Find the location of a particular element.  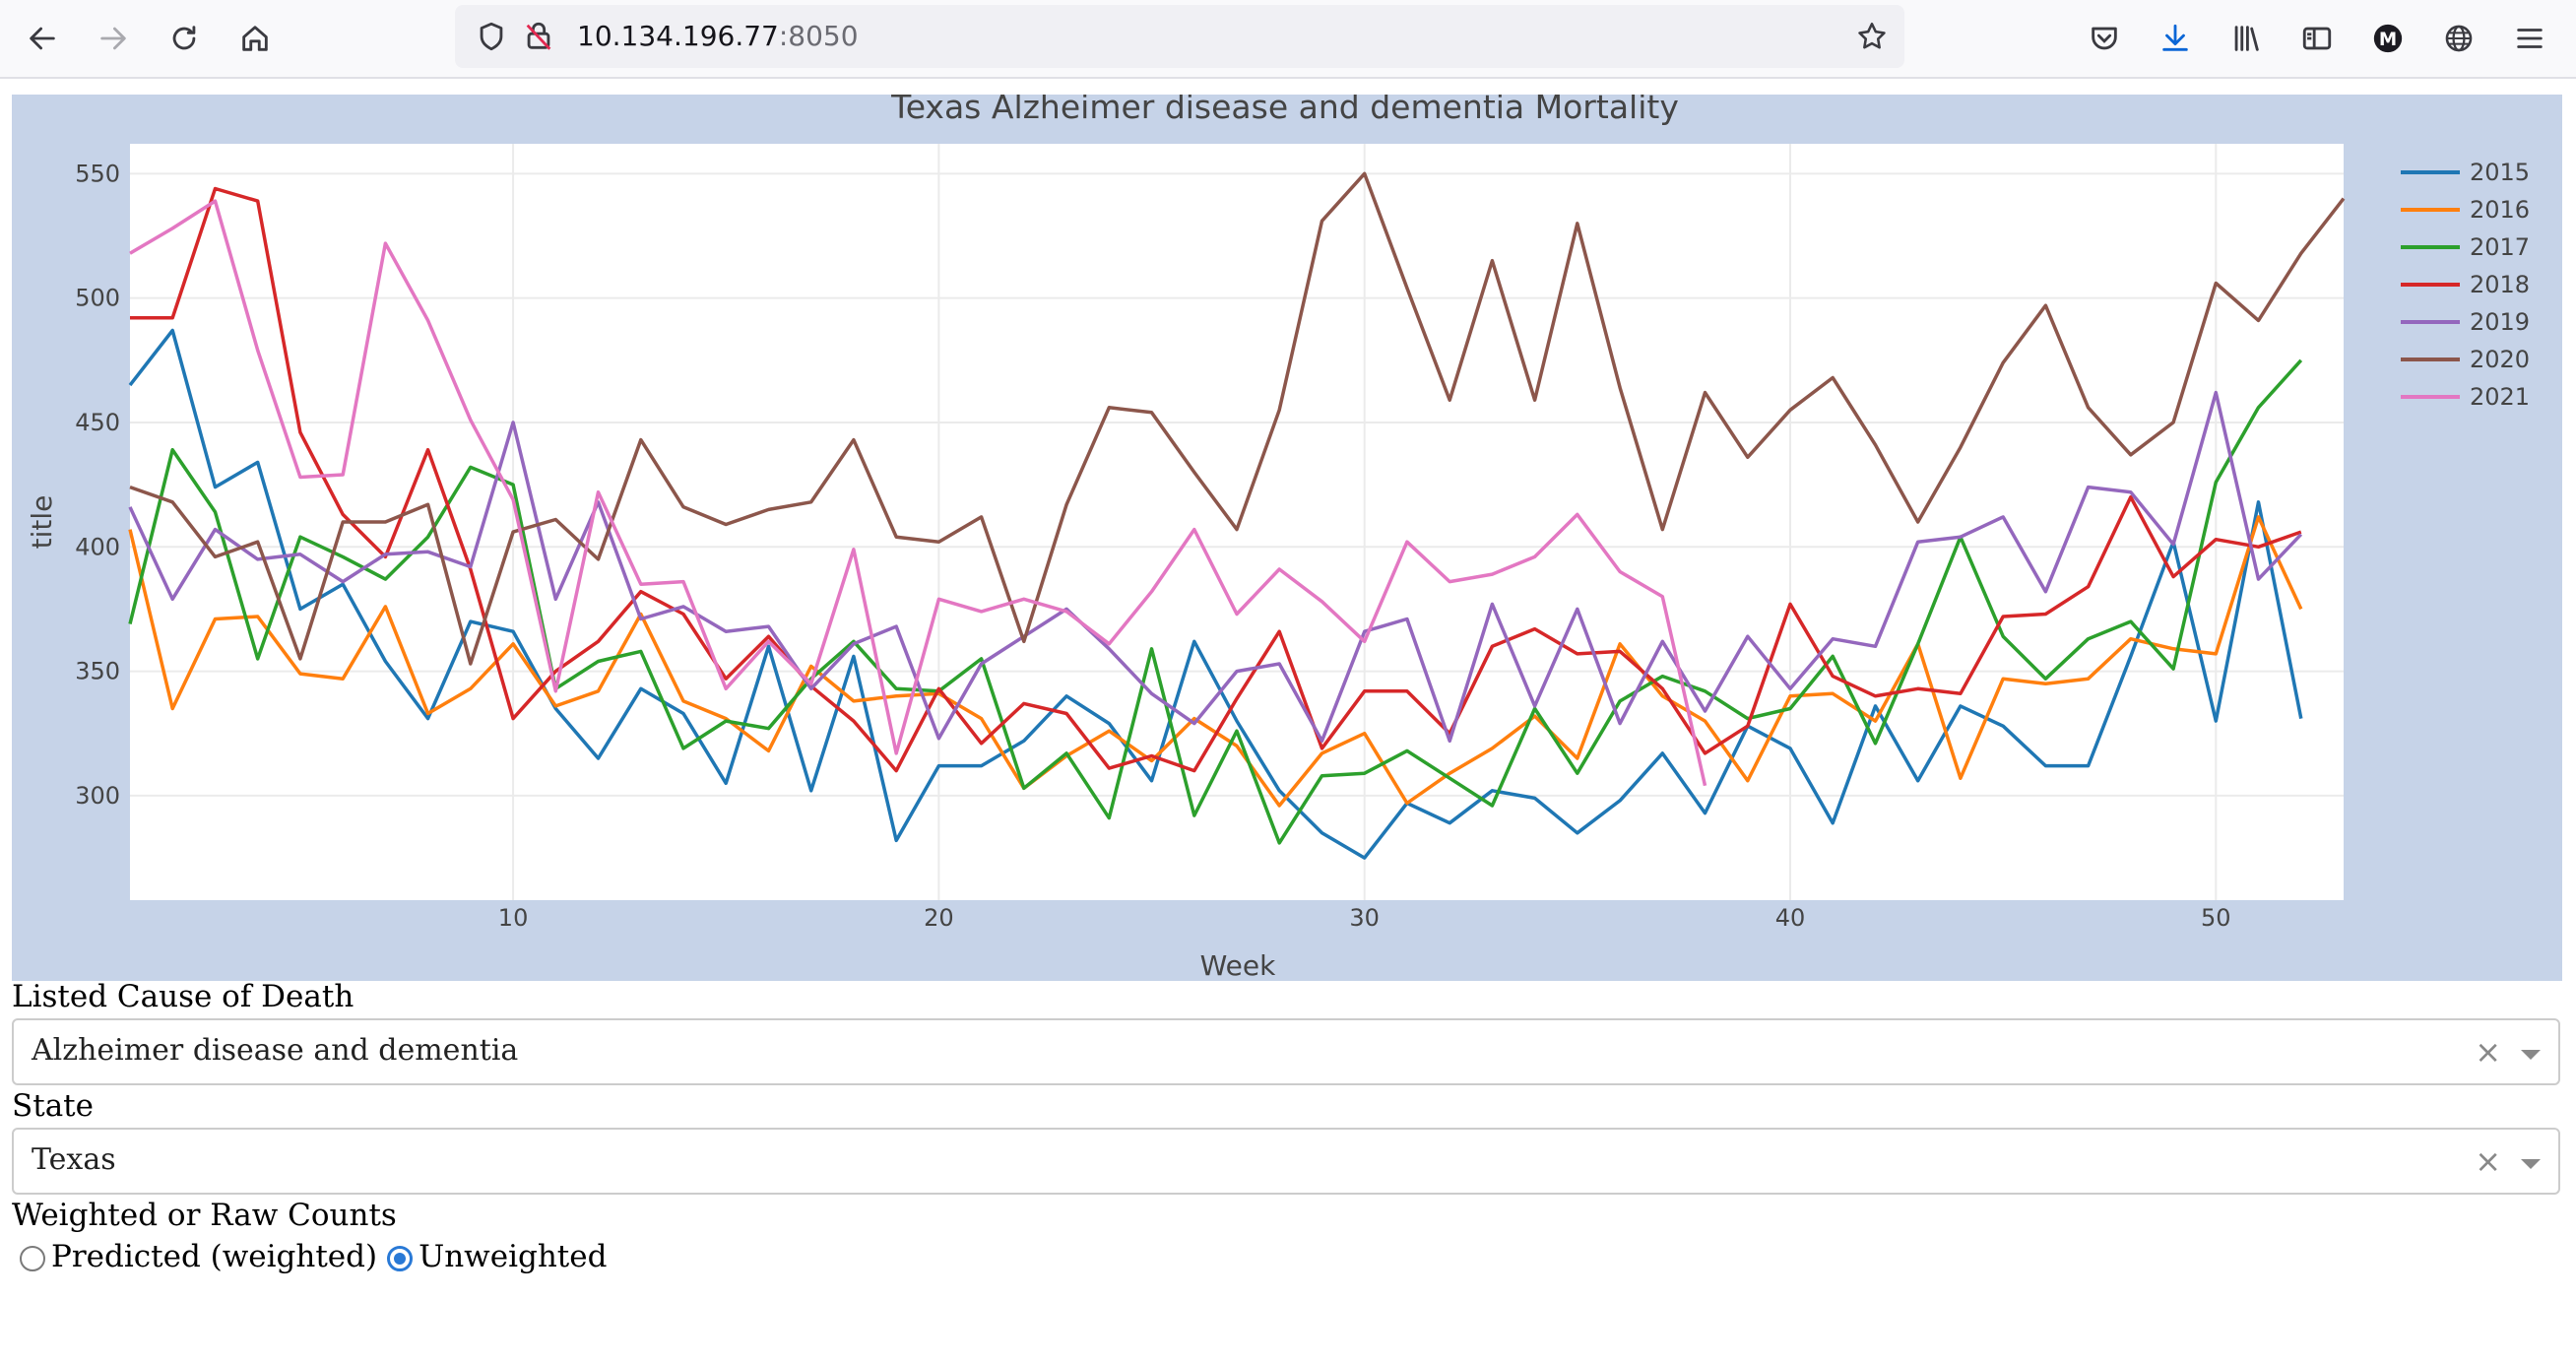

library-icon is located at coordinates (2246, 38).